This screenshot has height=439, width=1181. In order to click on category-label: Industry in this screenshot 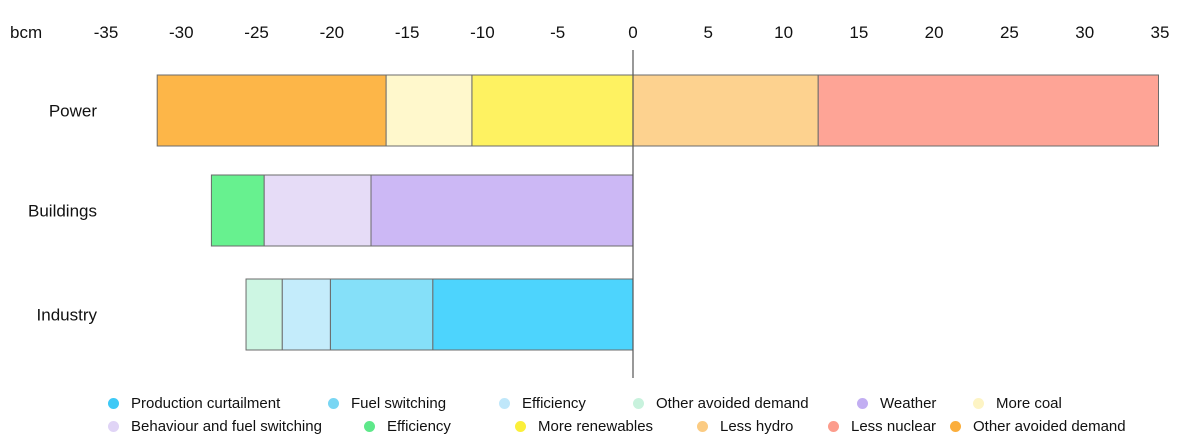, I will do `click(67, 315)`.